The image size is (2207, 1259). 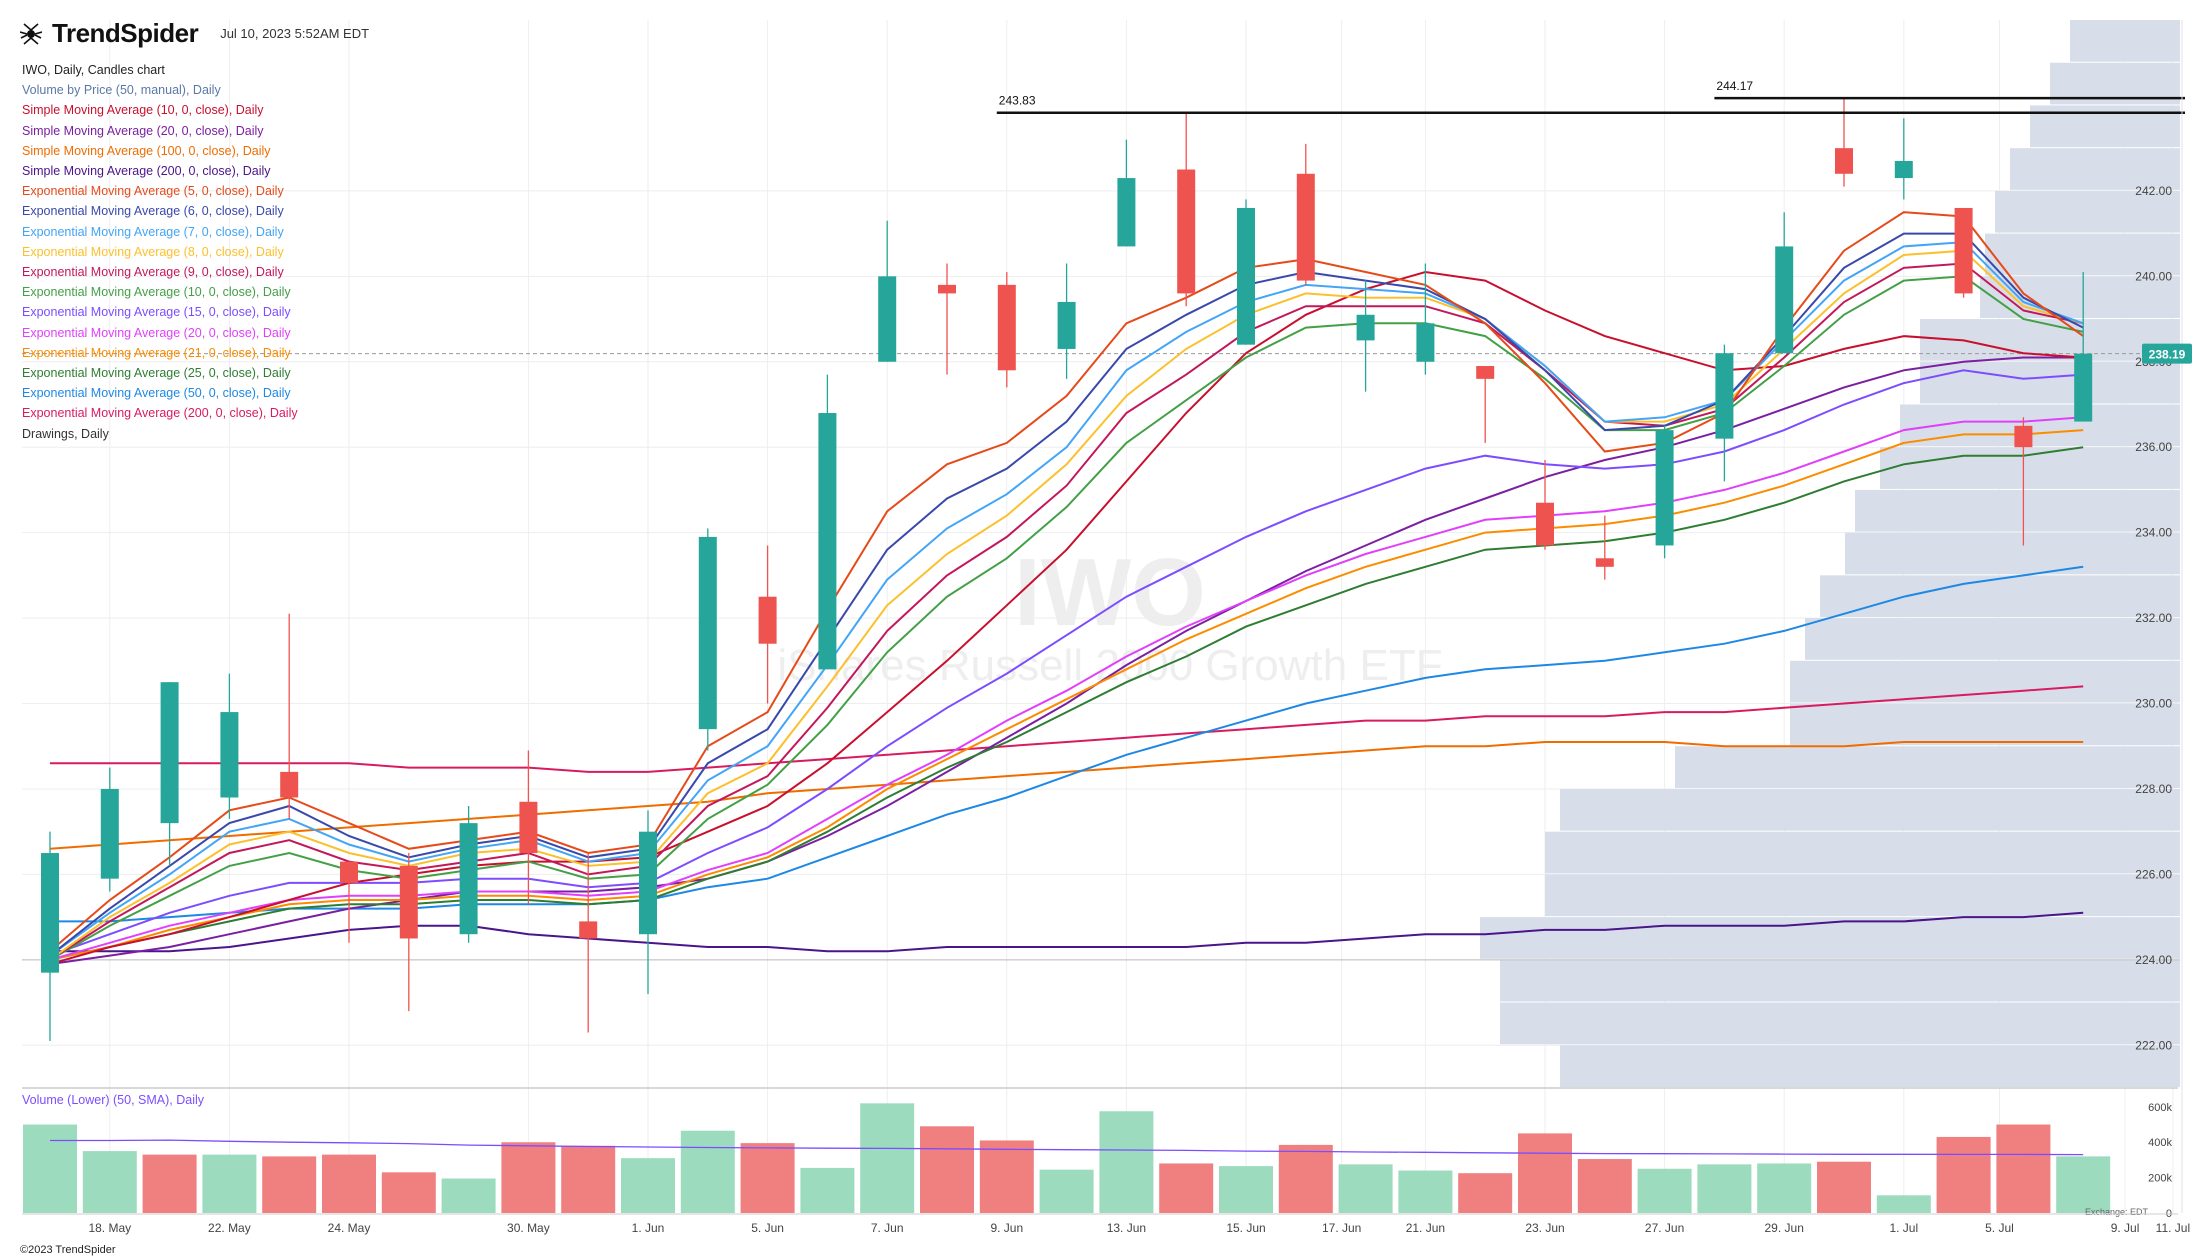 What do you see at coordinates (1903, 1228) in the screenshot?
I see `x-tick-label: 1. Jul` at bounding box center [1903, 1228].